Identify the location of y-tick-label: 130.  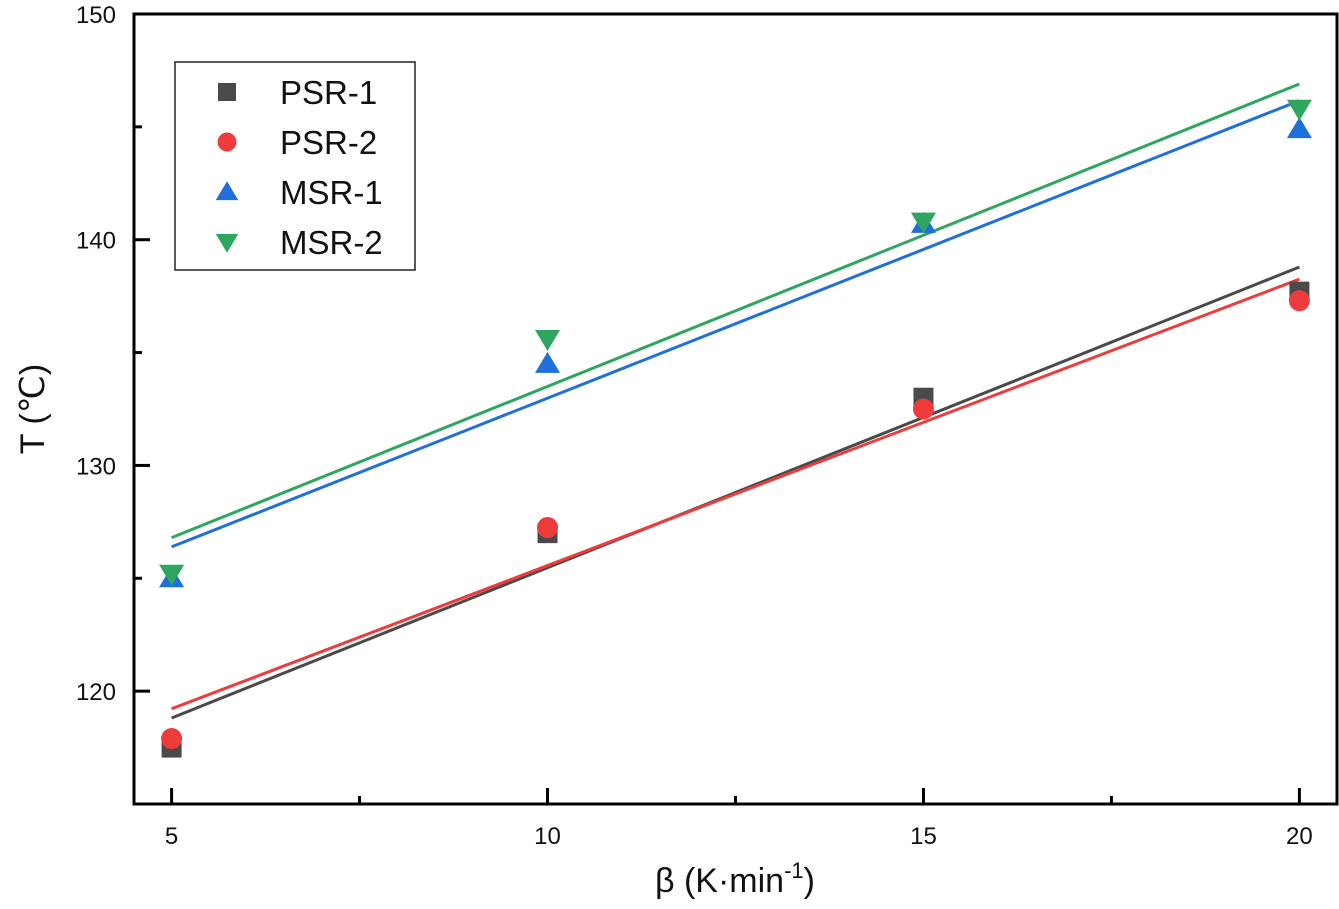
(96, 466).